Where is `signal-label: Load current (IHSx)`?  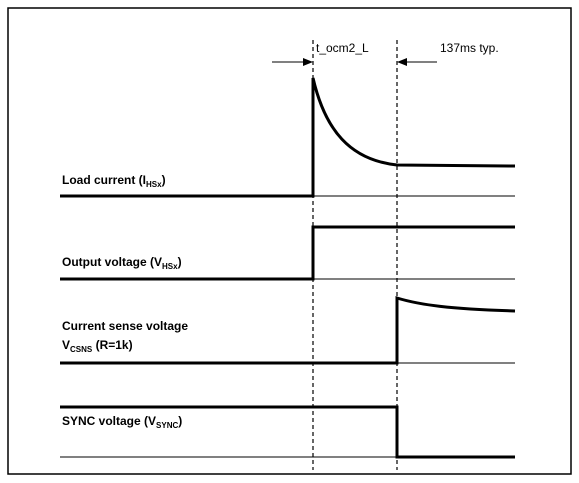
signal-label: Load current (IHSx) is located at coordinates (114, 181).